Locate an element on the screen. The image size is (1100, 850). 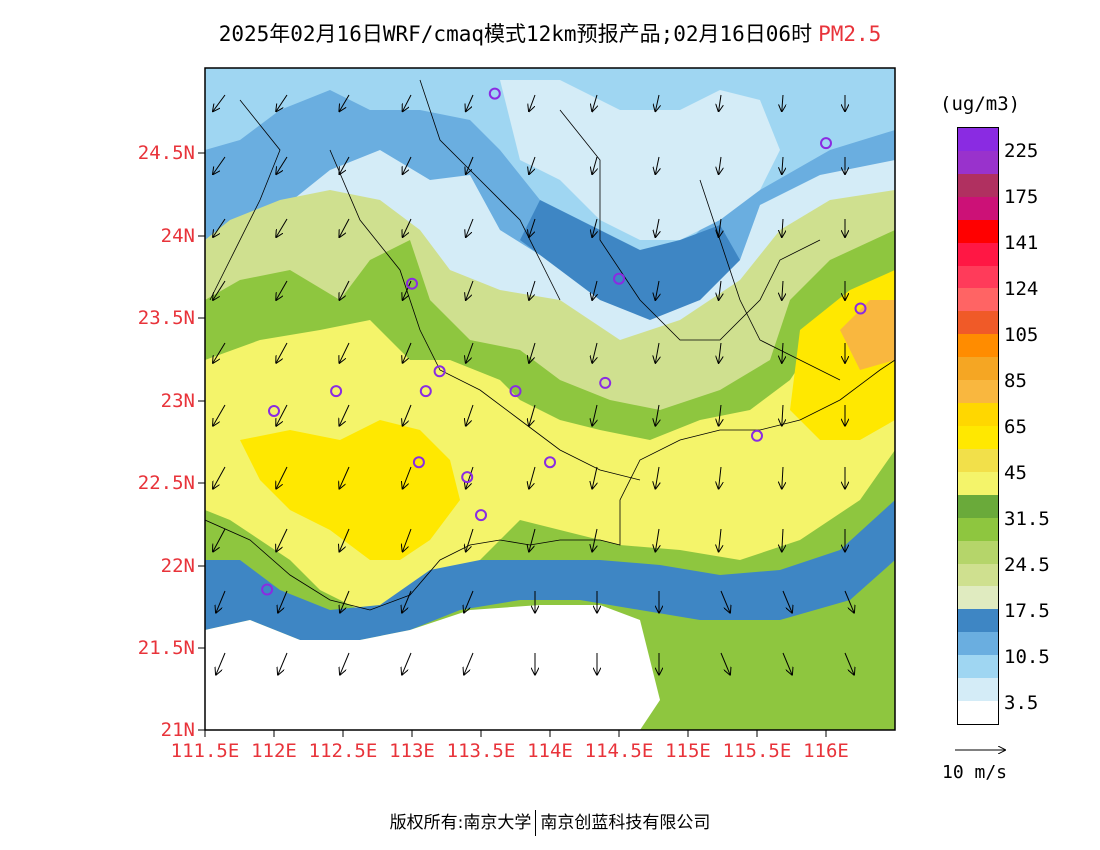
y-tick-5: 22N is located at coordinates (177, 566).